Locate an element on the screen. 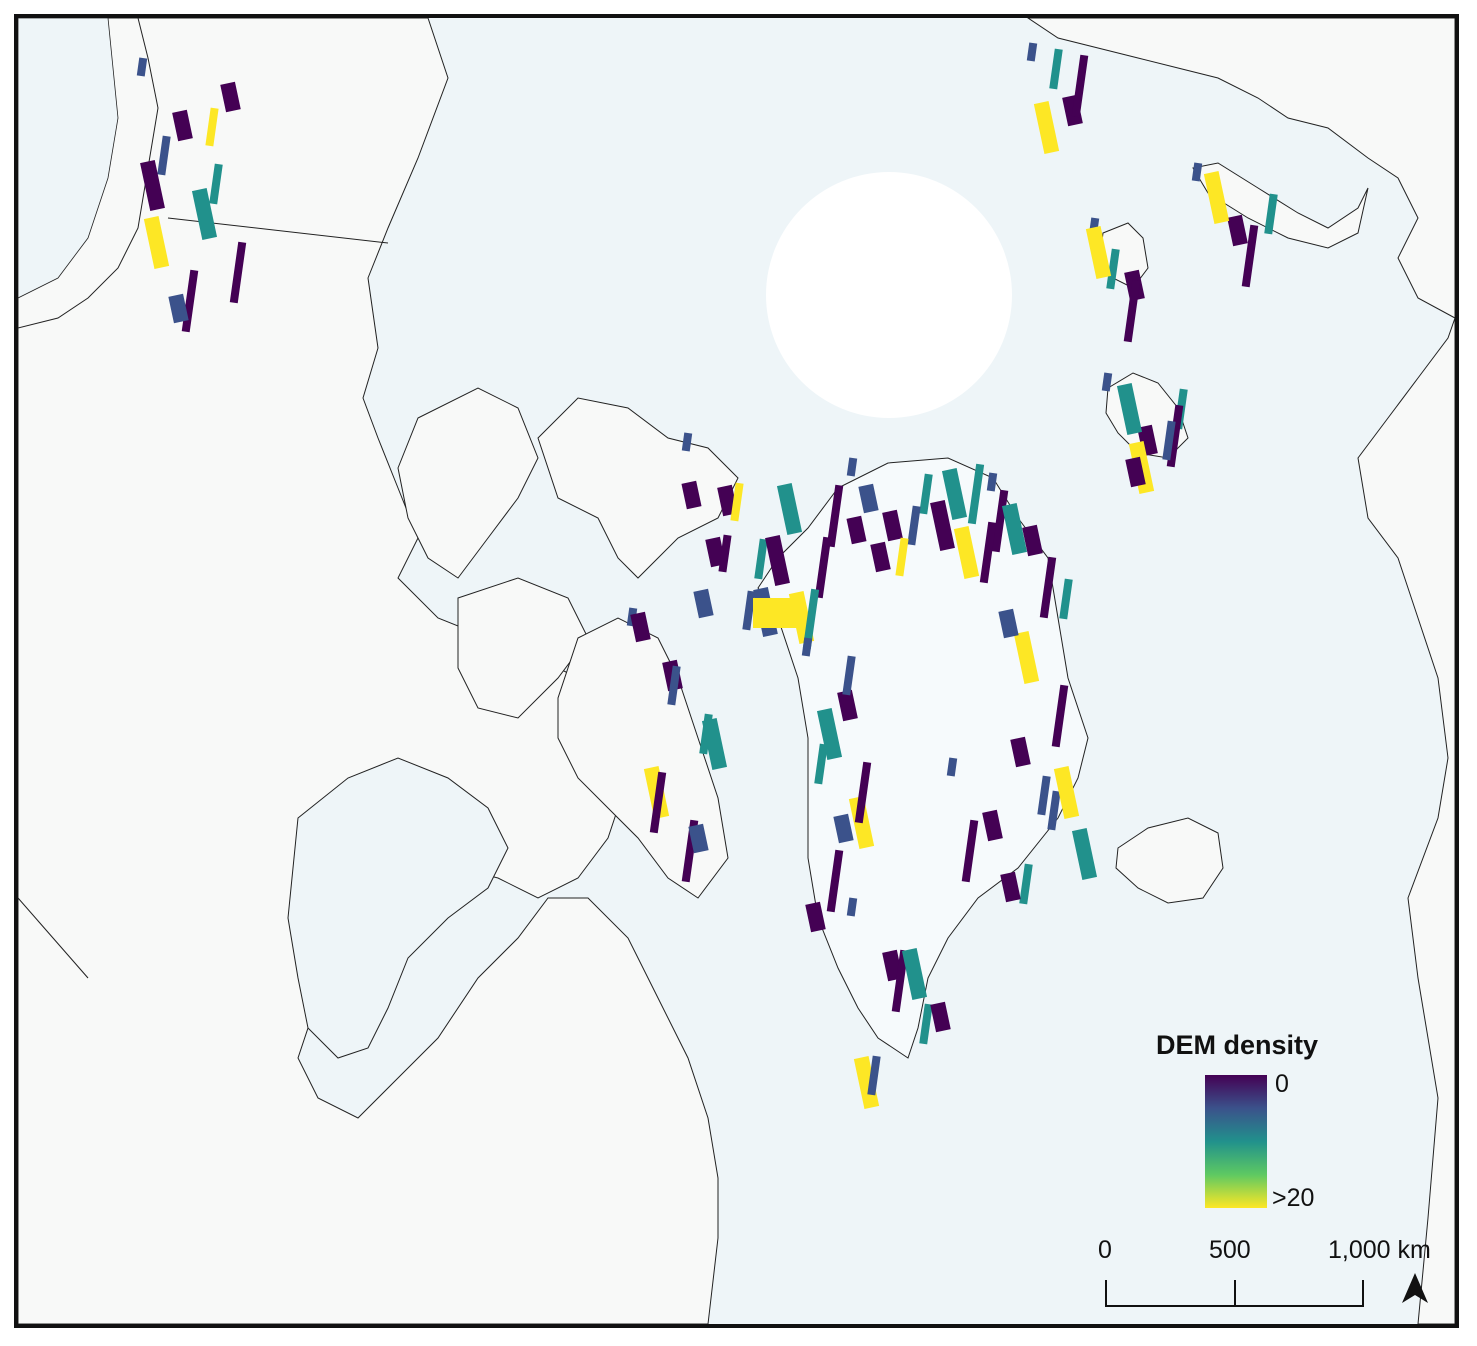 Image resolution: width=1477 pixels, height=1346 pixels. scale-label-500: 500 is located at coordinates (1230, 1250).